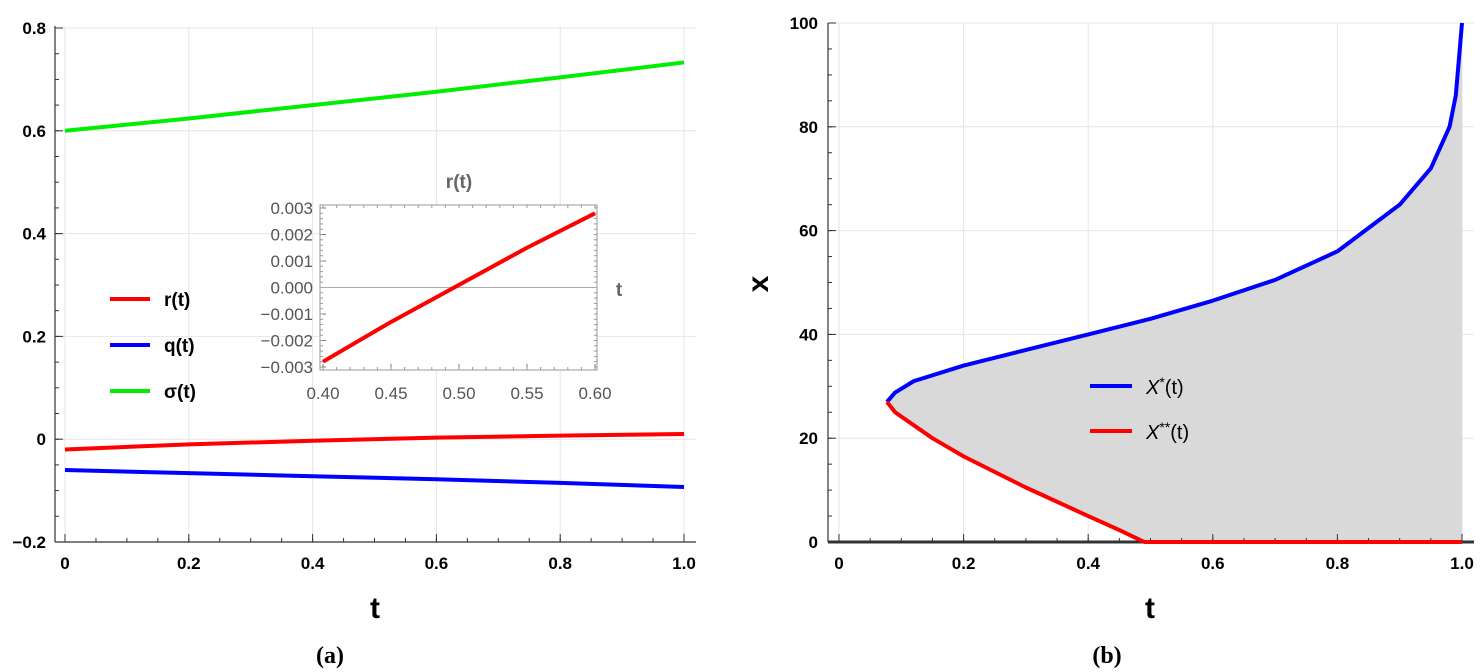 This screenshot has width=1482, height=672. I want to click on y-tick-label-b: 0, so click(813, 542).